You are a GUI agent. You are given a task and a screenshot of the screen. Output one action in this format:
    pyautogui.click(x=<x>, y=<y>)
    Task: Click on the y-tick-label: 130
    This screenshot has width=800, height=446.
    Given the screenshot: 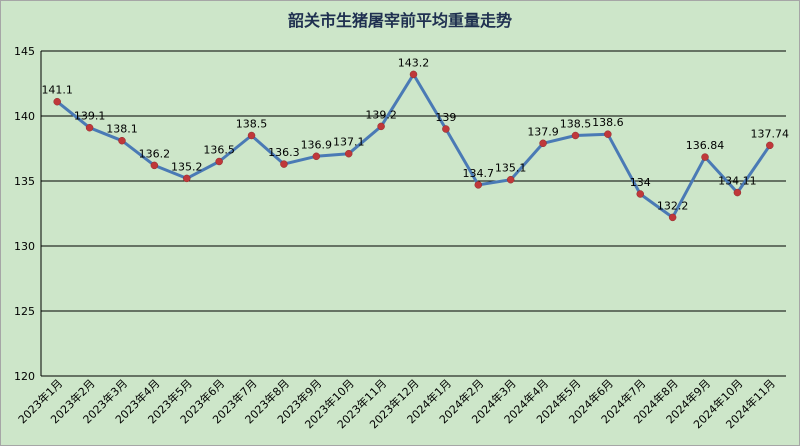 What is the action you would take?
    pyautogui.click(x=24, y=246)
    